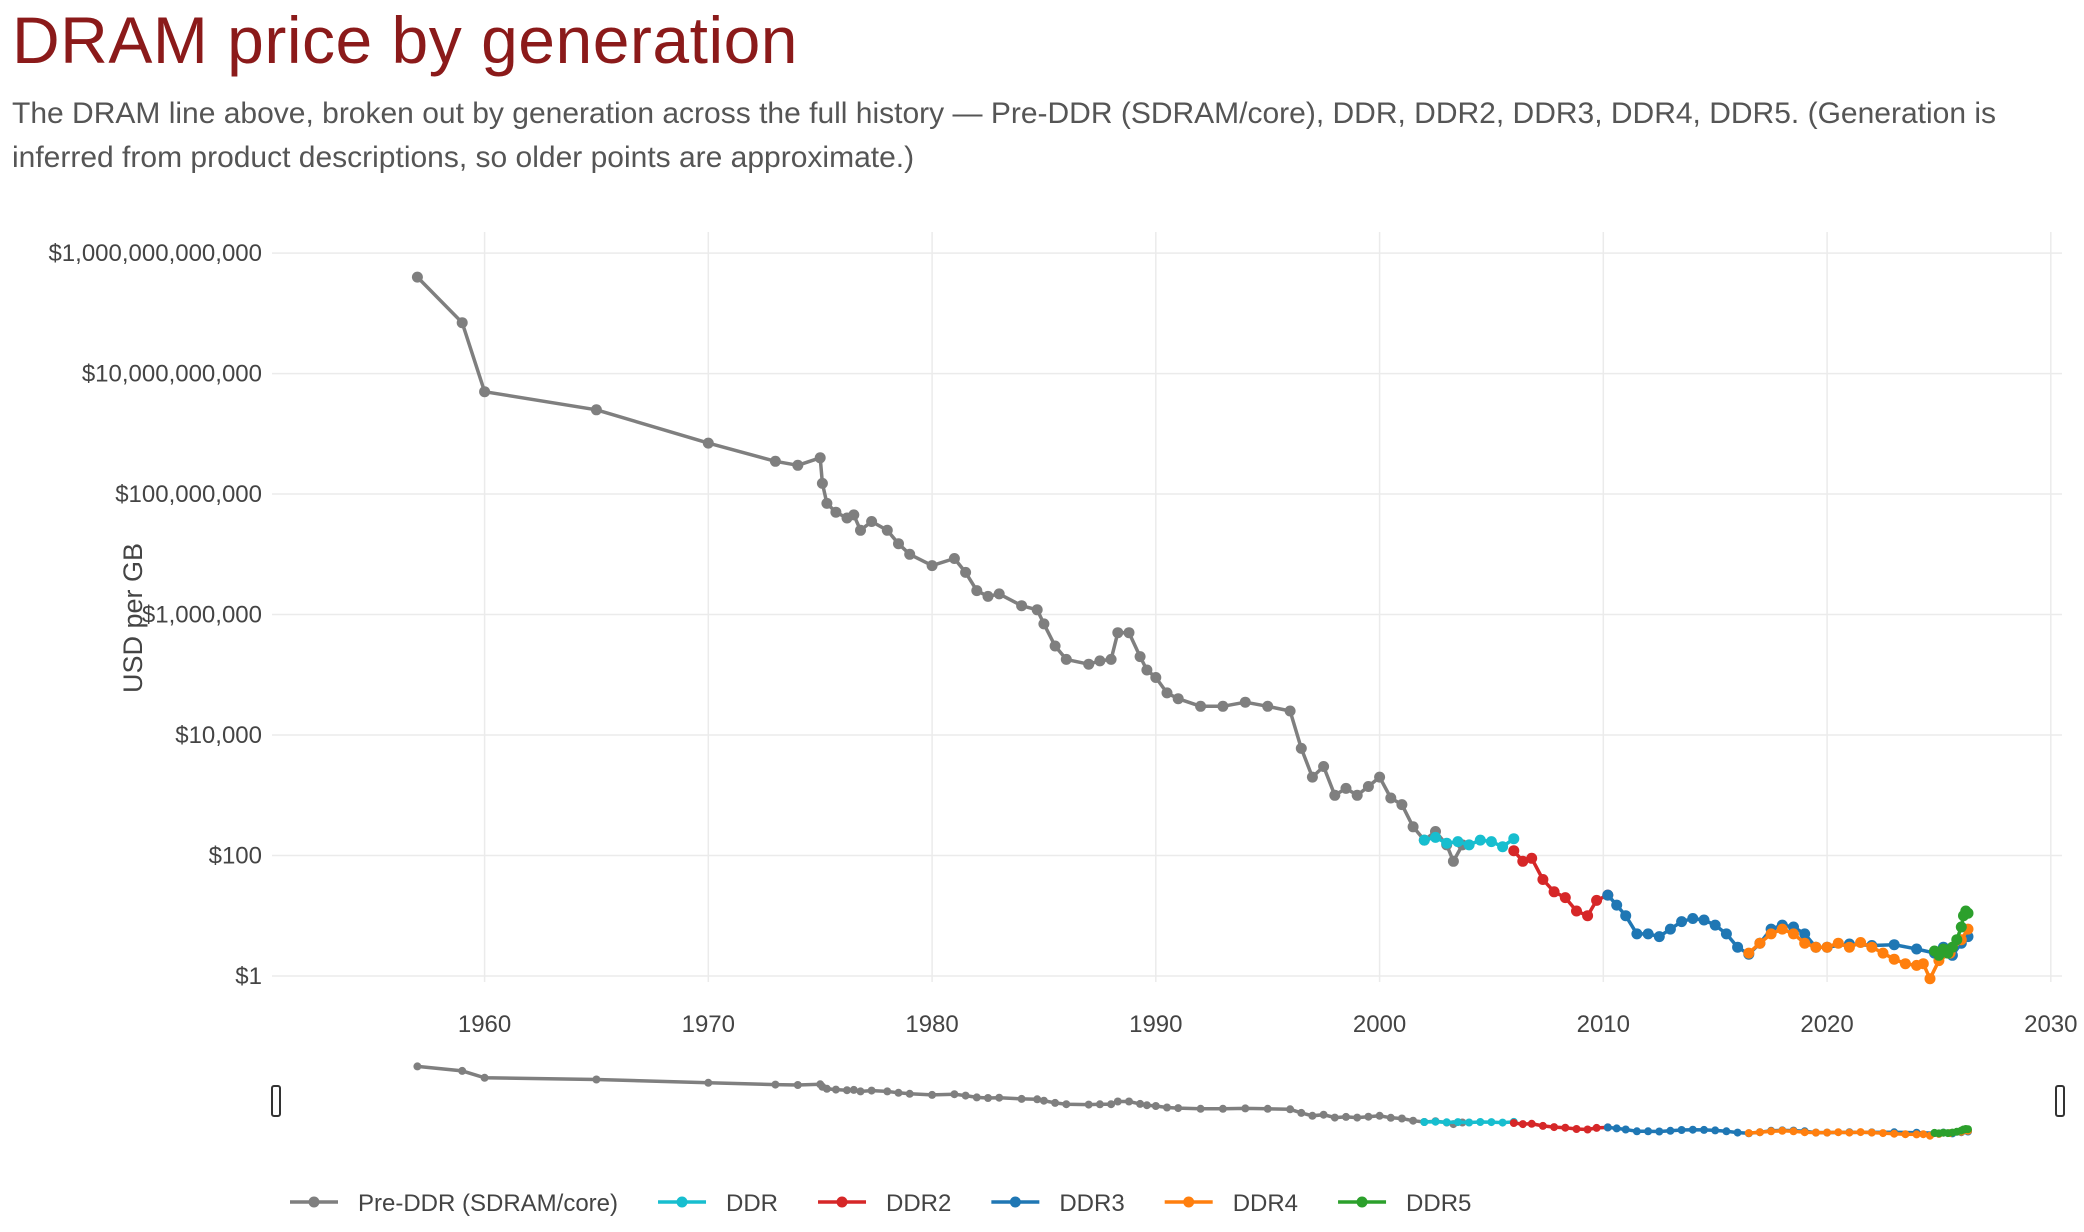  I want to click on legend-item-ddr4: DDR4, so click(1231, 1203).